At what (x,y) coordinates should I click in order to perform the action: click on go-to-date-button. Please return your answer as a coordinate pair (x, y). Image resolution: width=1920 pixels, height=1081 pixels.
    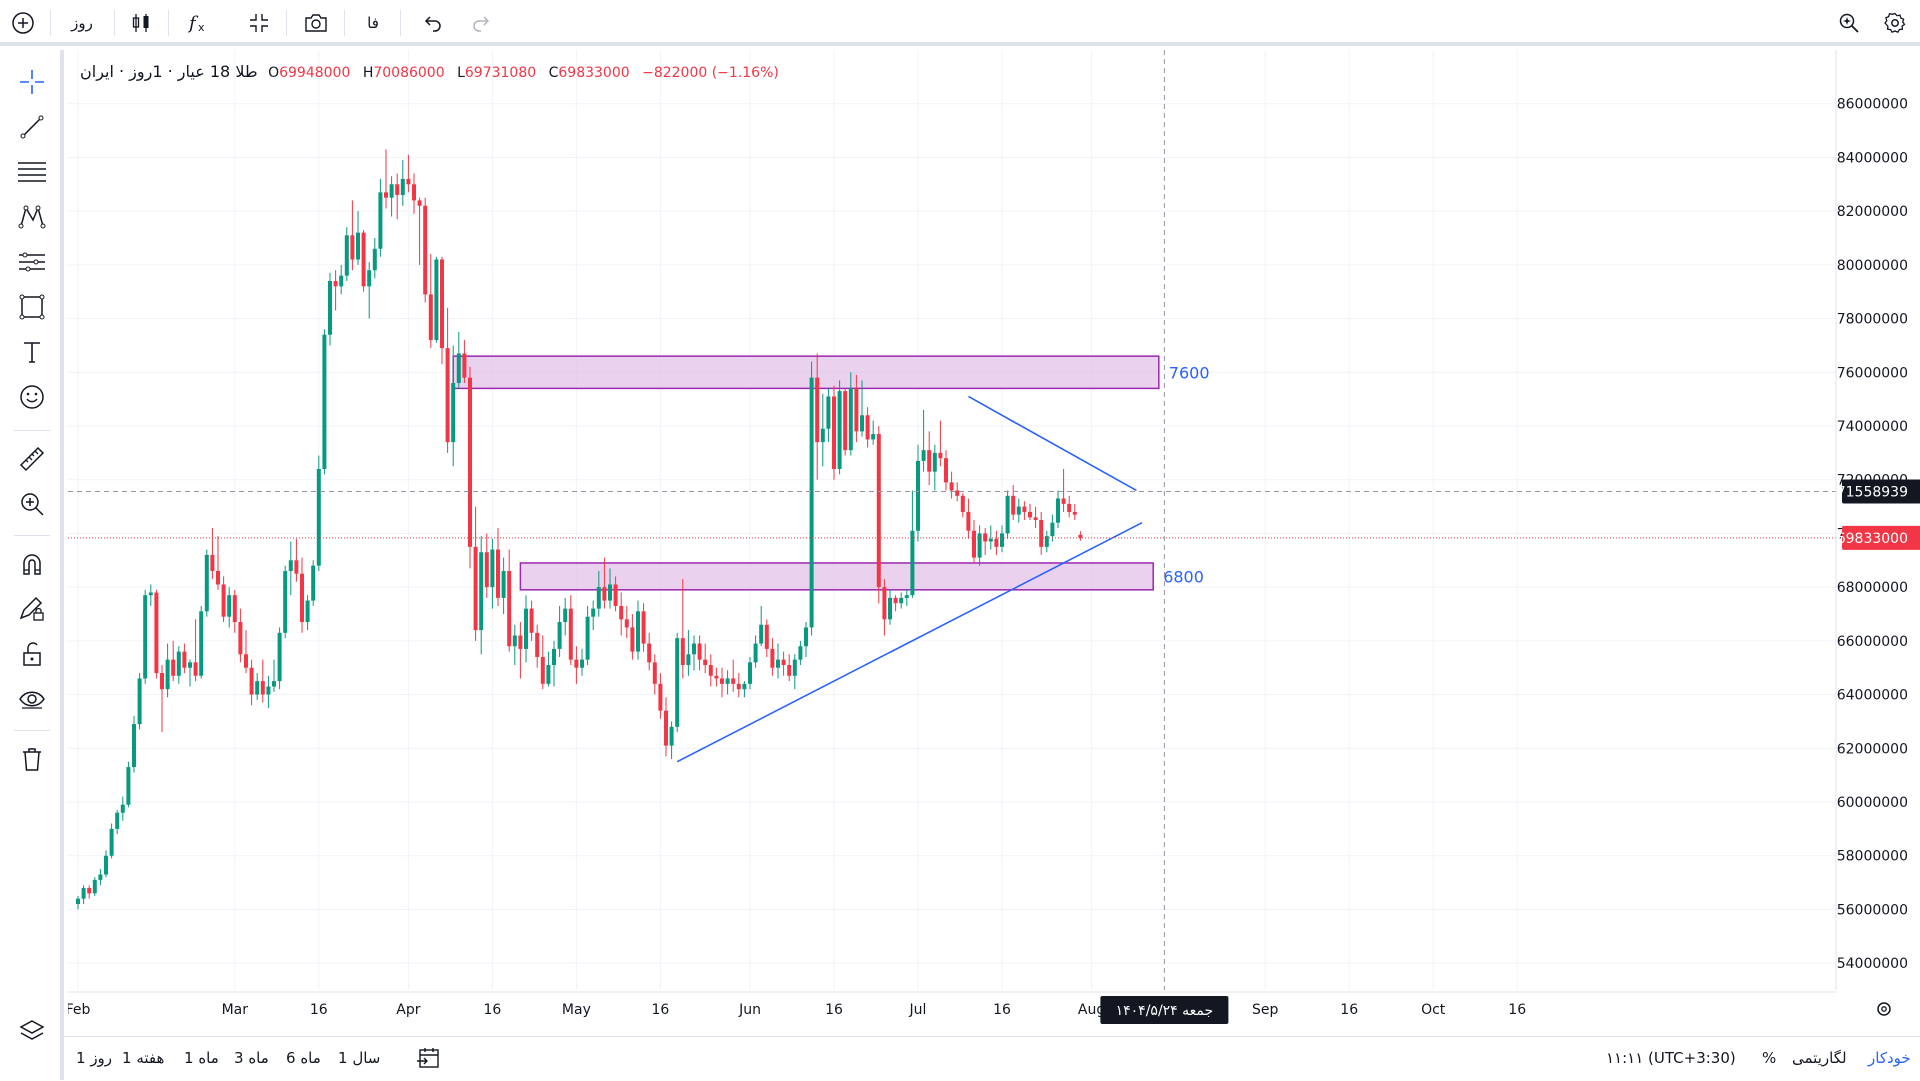
    Looking at the image, I should click on (429, 1060).